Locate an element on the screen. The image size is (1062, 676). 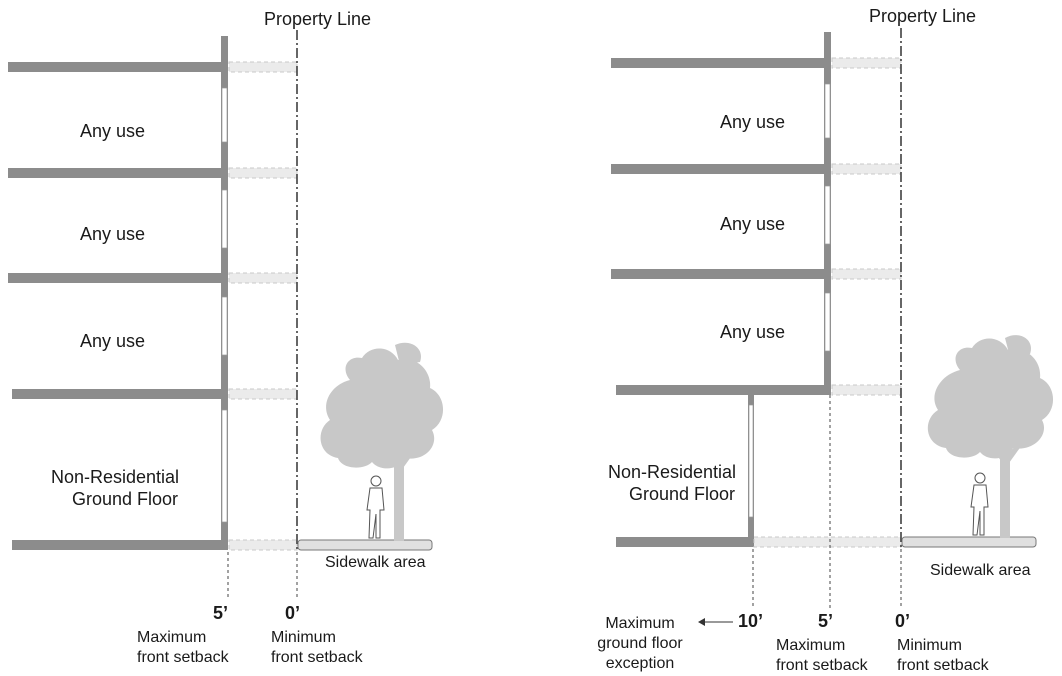
right-dim-caption-10: Maximum ground floor exception is located at coordinates (640, 644).